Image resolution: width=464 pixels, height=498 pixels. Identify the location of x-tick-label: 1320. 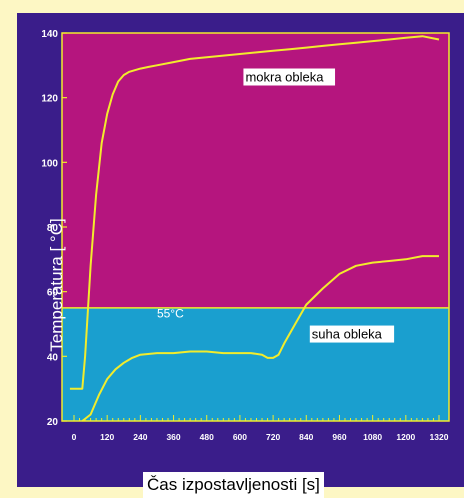
(439, 437).